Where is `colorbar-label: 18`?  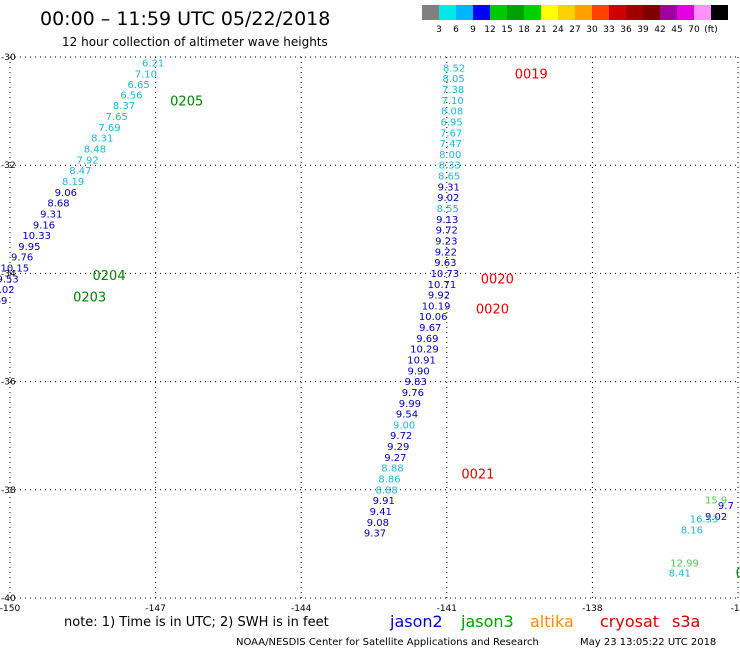 colorbar-label: 18 is located at coordinates (524, 30).